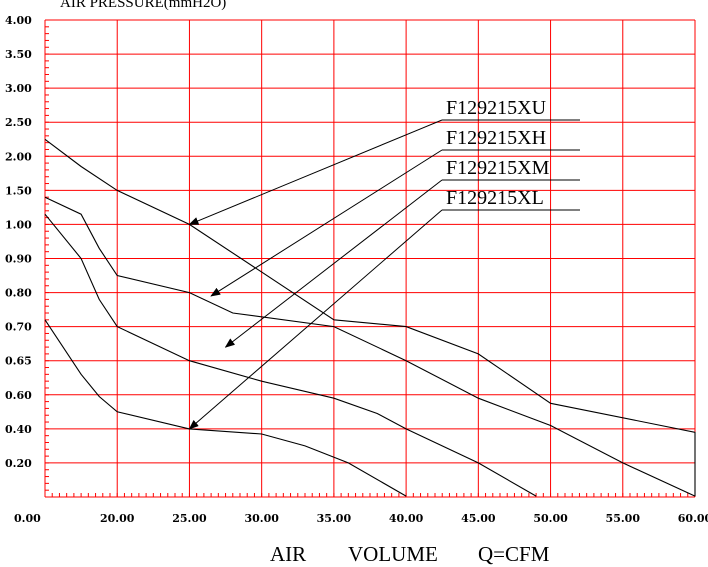 The image size is (708, 567). Describe the element at coordinates (288, 554) in the screenshot. I see `x-axis-title-part: AIR` at that location.